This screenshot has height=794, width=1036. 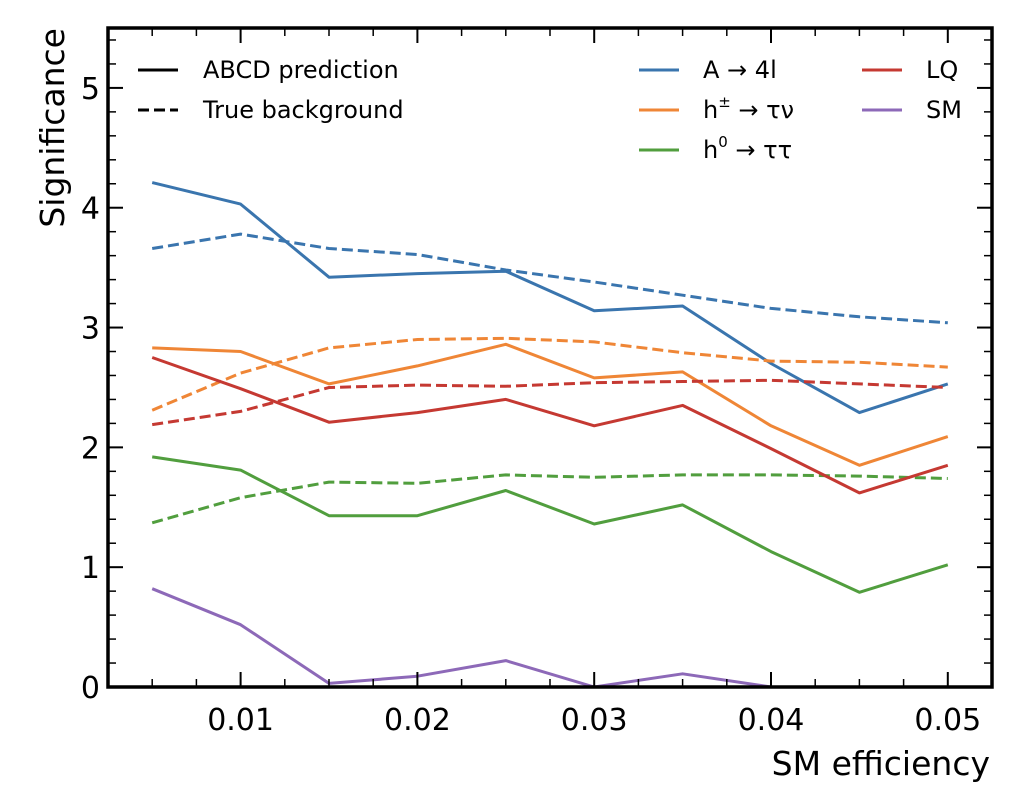 I want to click on signal-legend-label: A → 4l, so click(x=740, y=70).